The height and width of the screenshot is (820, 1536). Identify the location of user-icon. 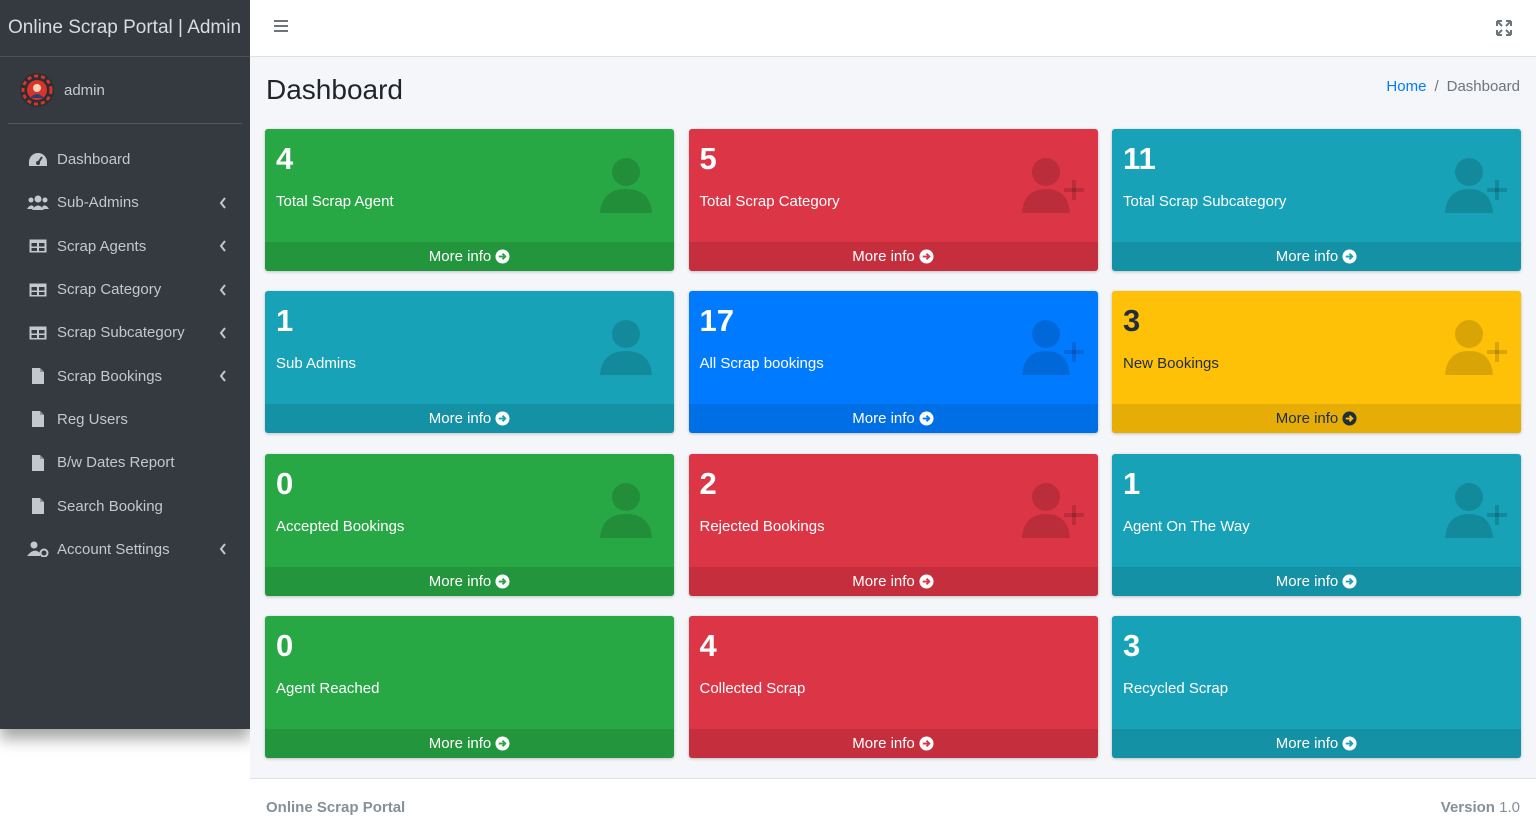
(630, 185).